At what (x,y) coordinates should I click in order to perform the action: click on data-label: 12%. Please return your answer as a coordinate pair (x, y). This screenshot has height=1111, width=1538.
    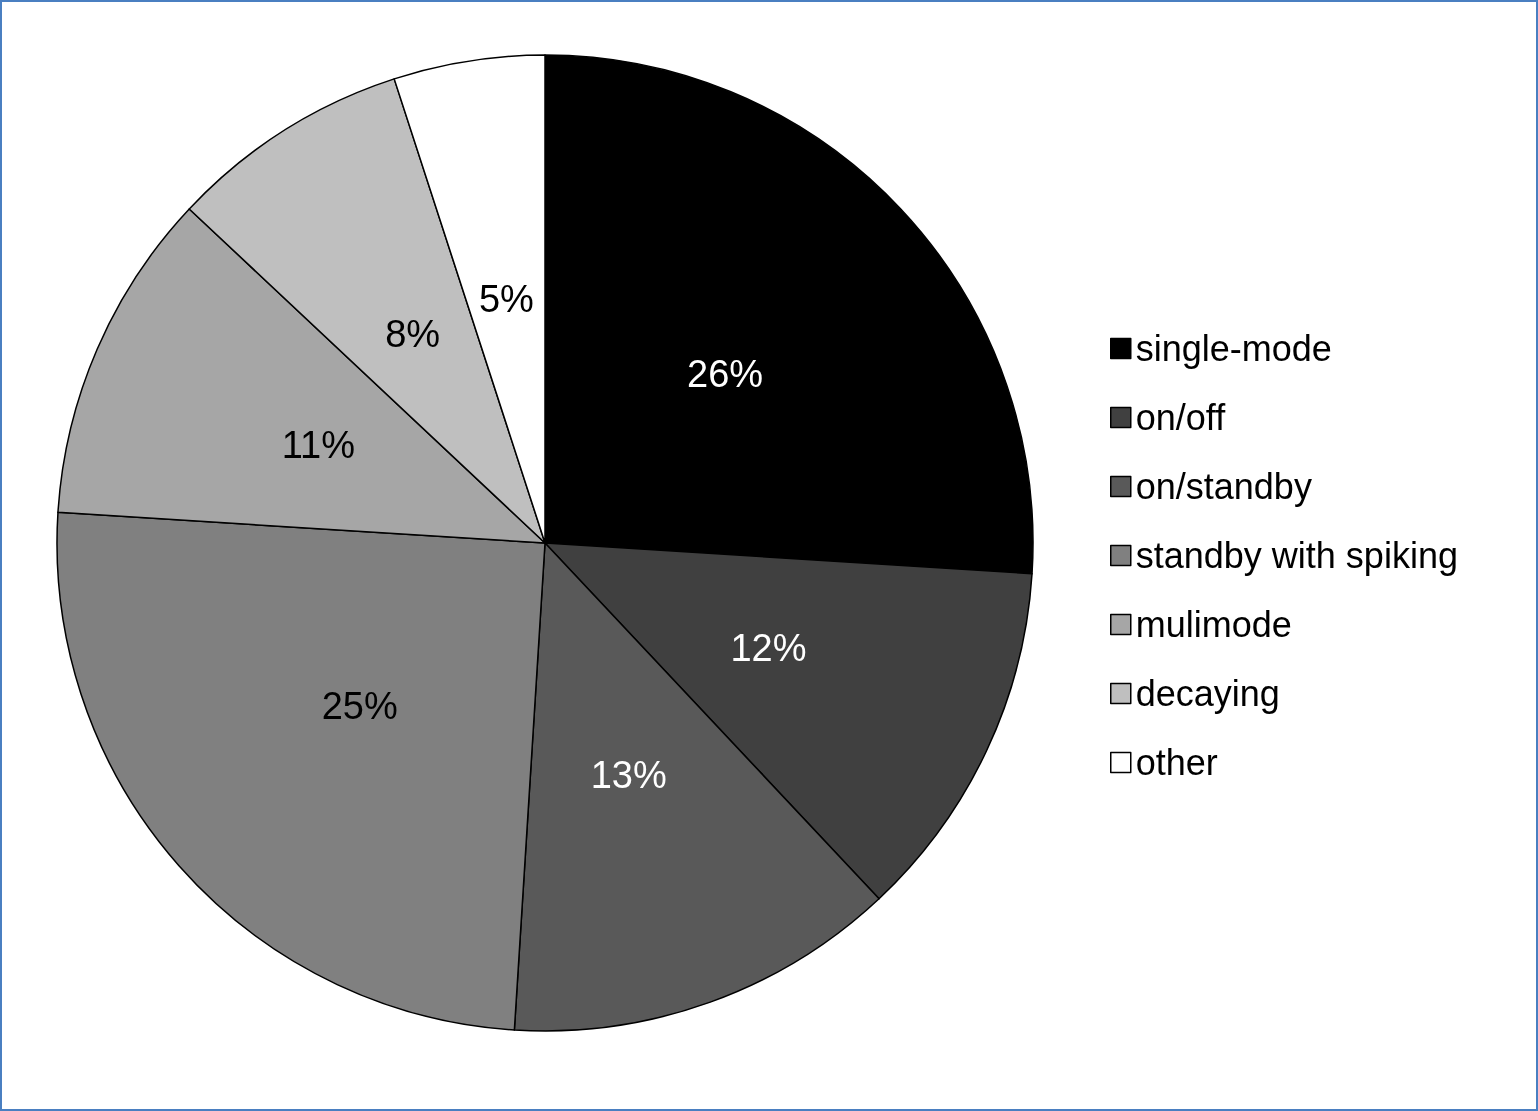
    Looking at the image, I should click on (768, 648).